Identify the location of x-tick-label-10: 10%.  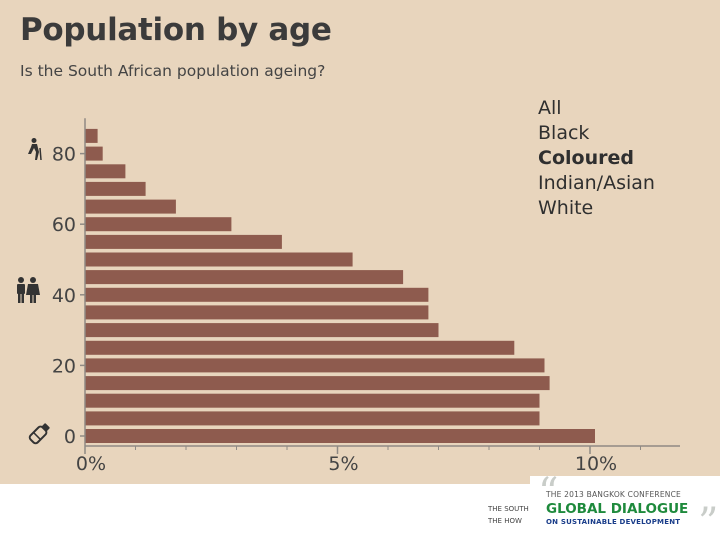
(596, 464).